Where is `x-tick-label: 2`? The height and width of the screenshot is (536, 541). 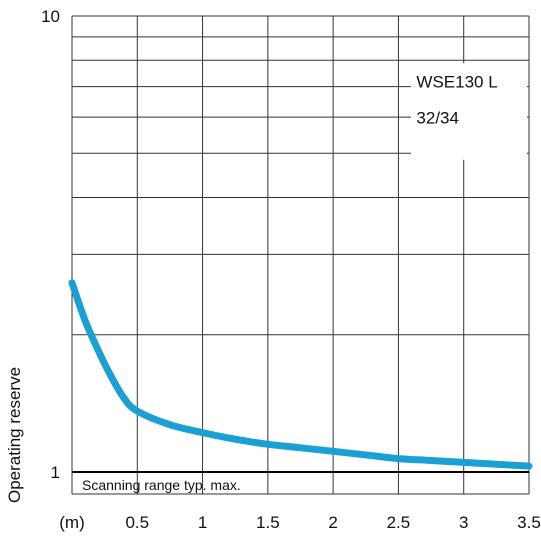
x-tick-label: 2 is located at coordinates (332, 522).